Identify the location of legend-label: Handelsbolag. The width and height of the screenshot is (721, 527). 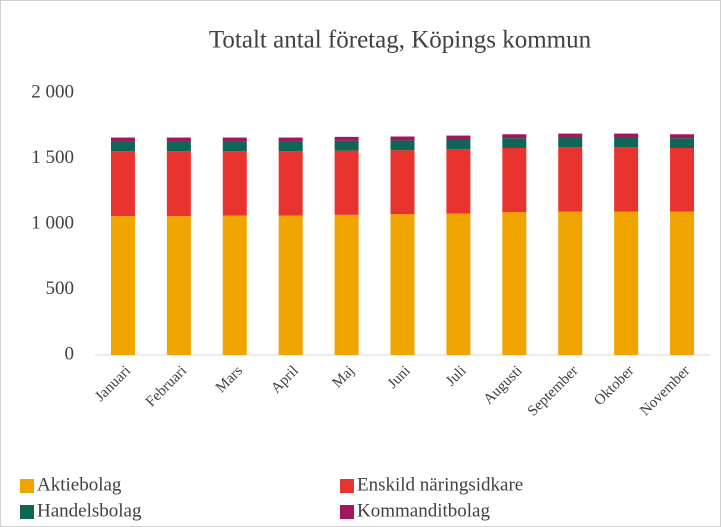
(89, 510).